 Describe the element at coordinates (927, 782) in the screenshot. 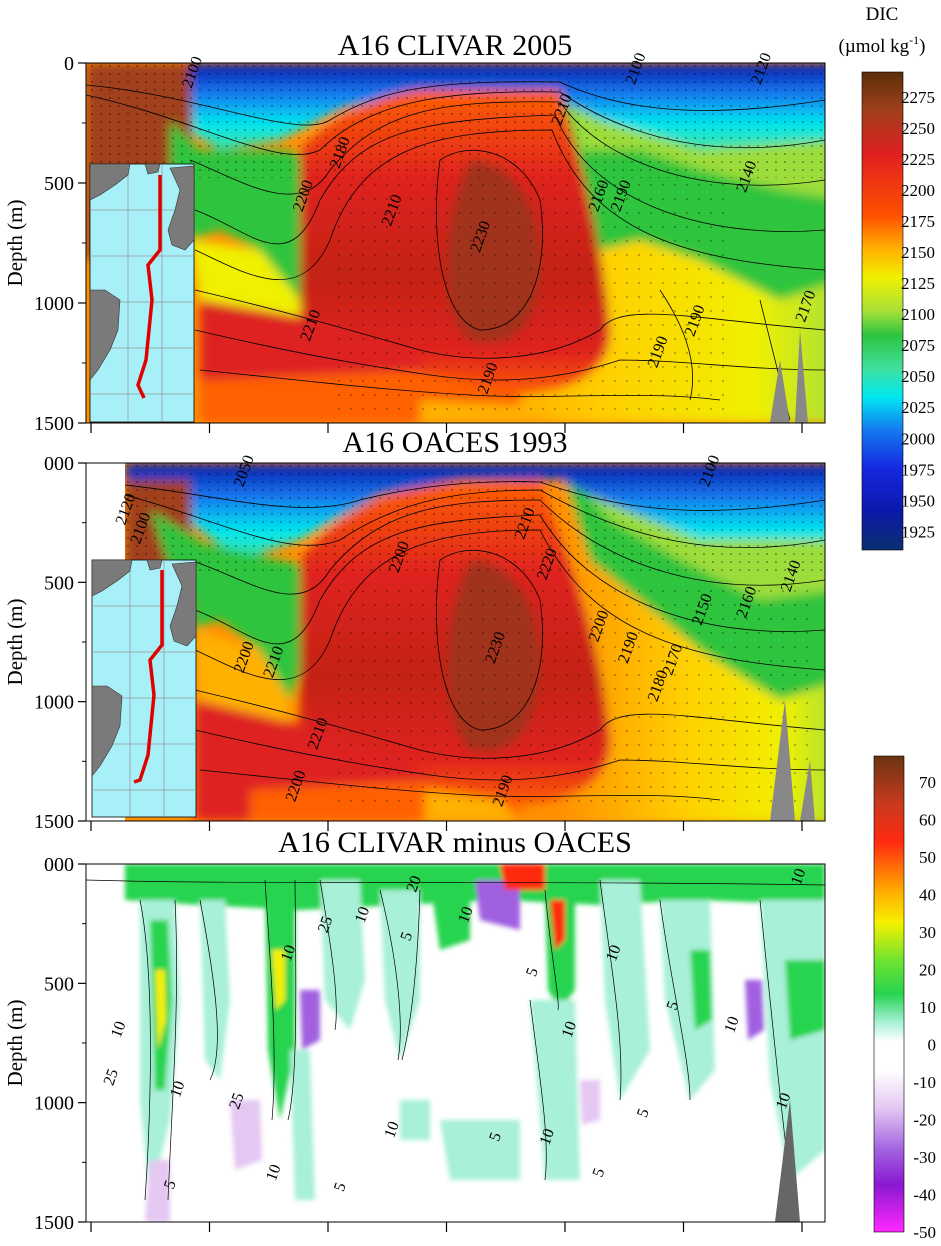

I see `colorbar-2-tick-label: 70` at that location.